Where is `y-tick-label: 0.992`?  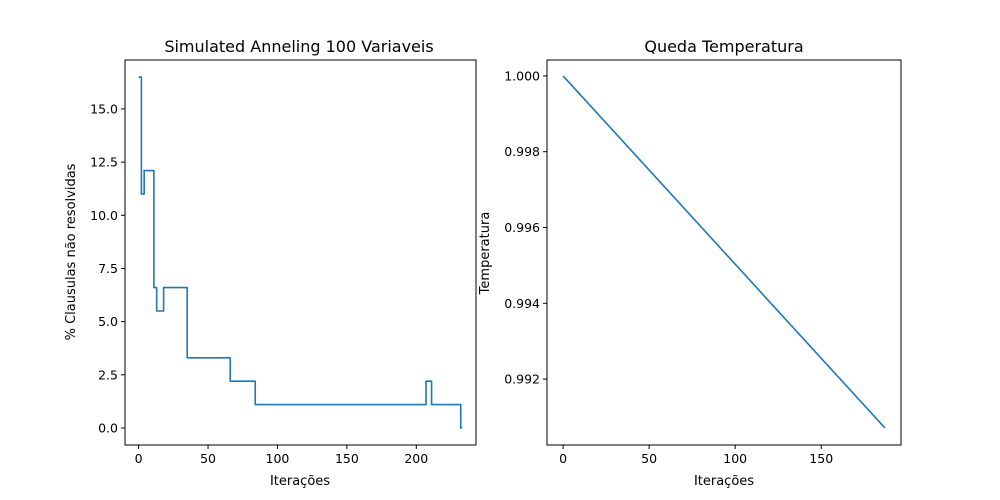 y-tick-label: 0.992 is located at coordinates (522, 379).